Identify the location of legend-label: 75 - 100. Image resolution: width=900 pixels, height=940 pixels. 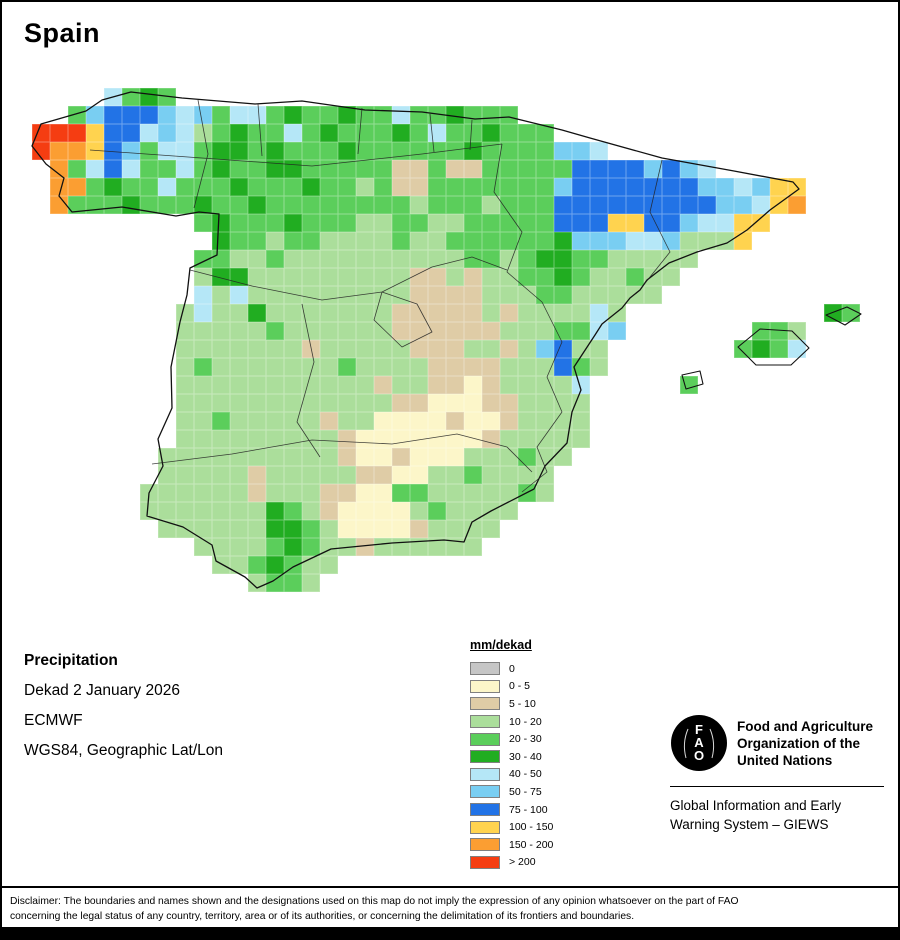
(528, 809).